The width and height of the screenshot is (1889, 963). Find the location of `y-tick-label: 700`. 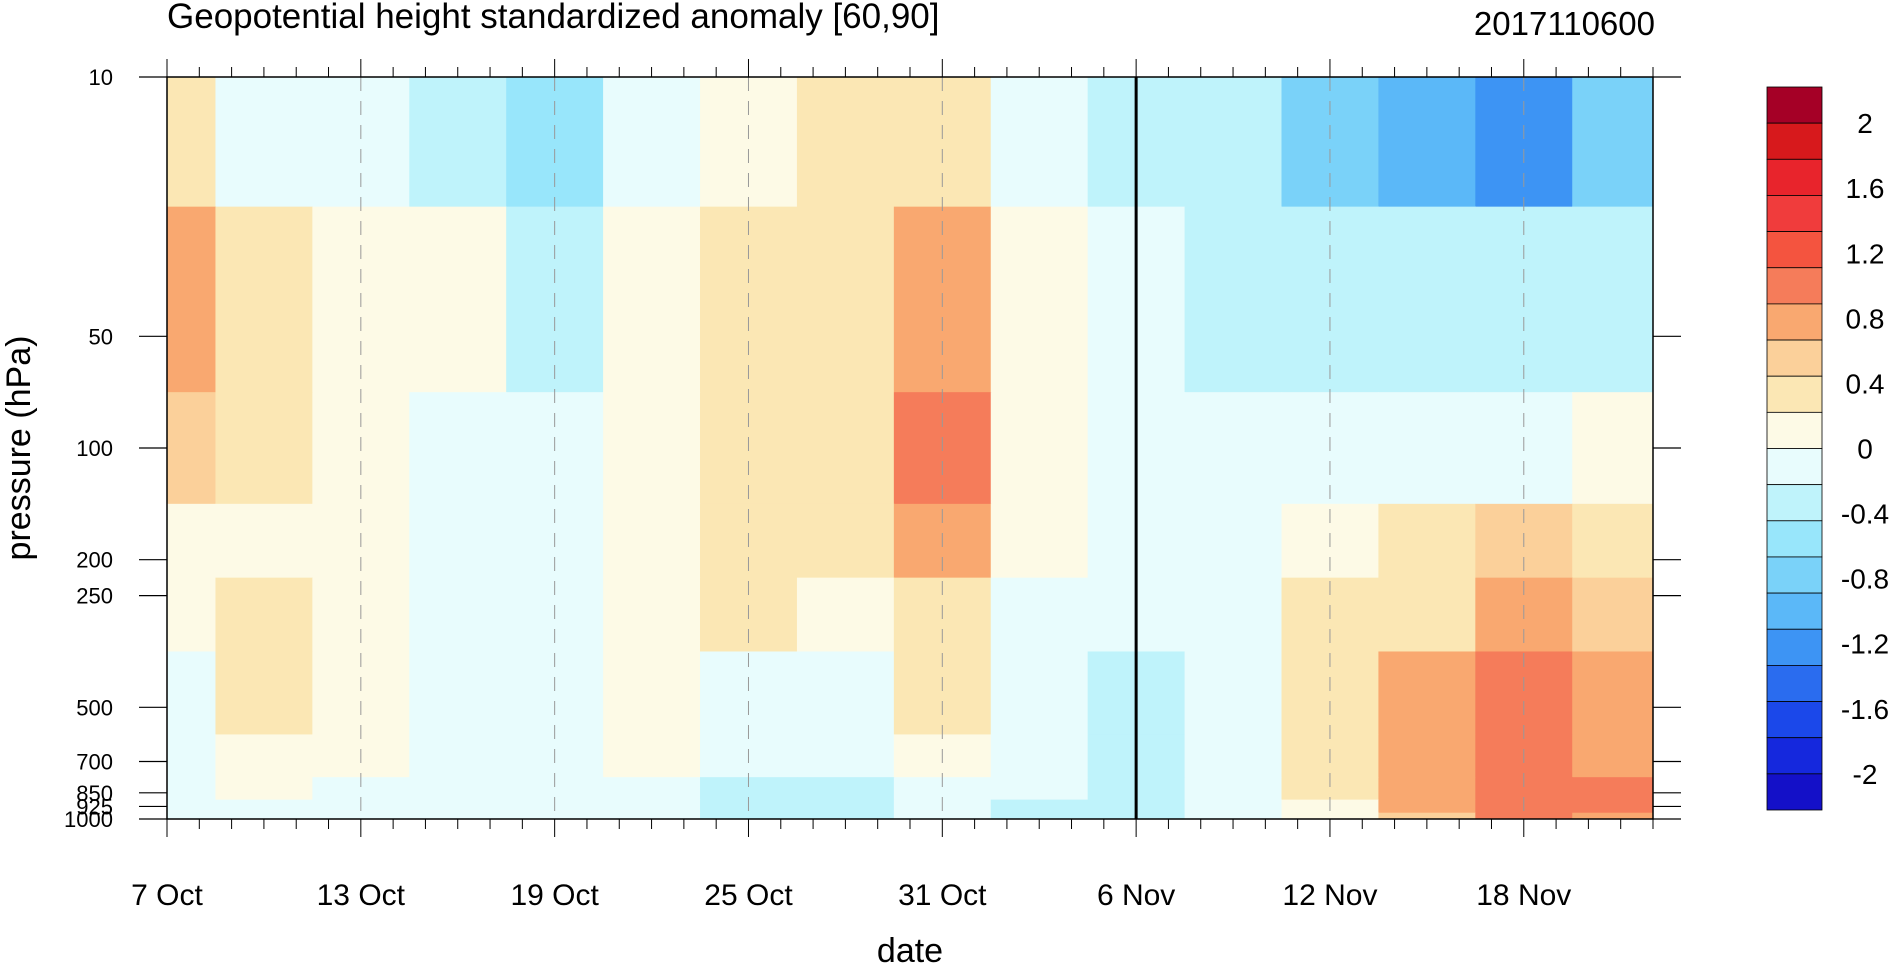

y-tick-label: 700 is located at coordinates (94, 762).